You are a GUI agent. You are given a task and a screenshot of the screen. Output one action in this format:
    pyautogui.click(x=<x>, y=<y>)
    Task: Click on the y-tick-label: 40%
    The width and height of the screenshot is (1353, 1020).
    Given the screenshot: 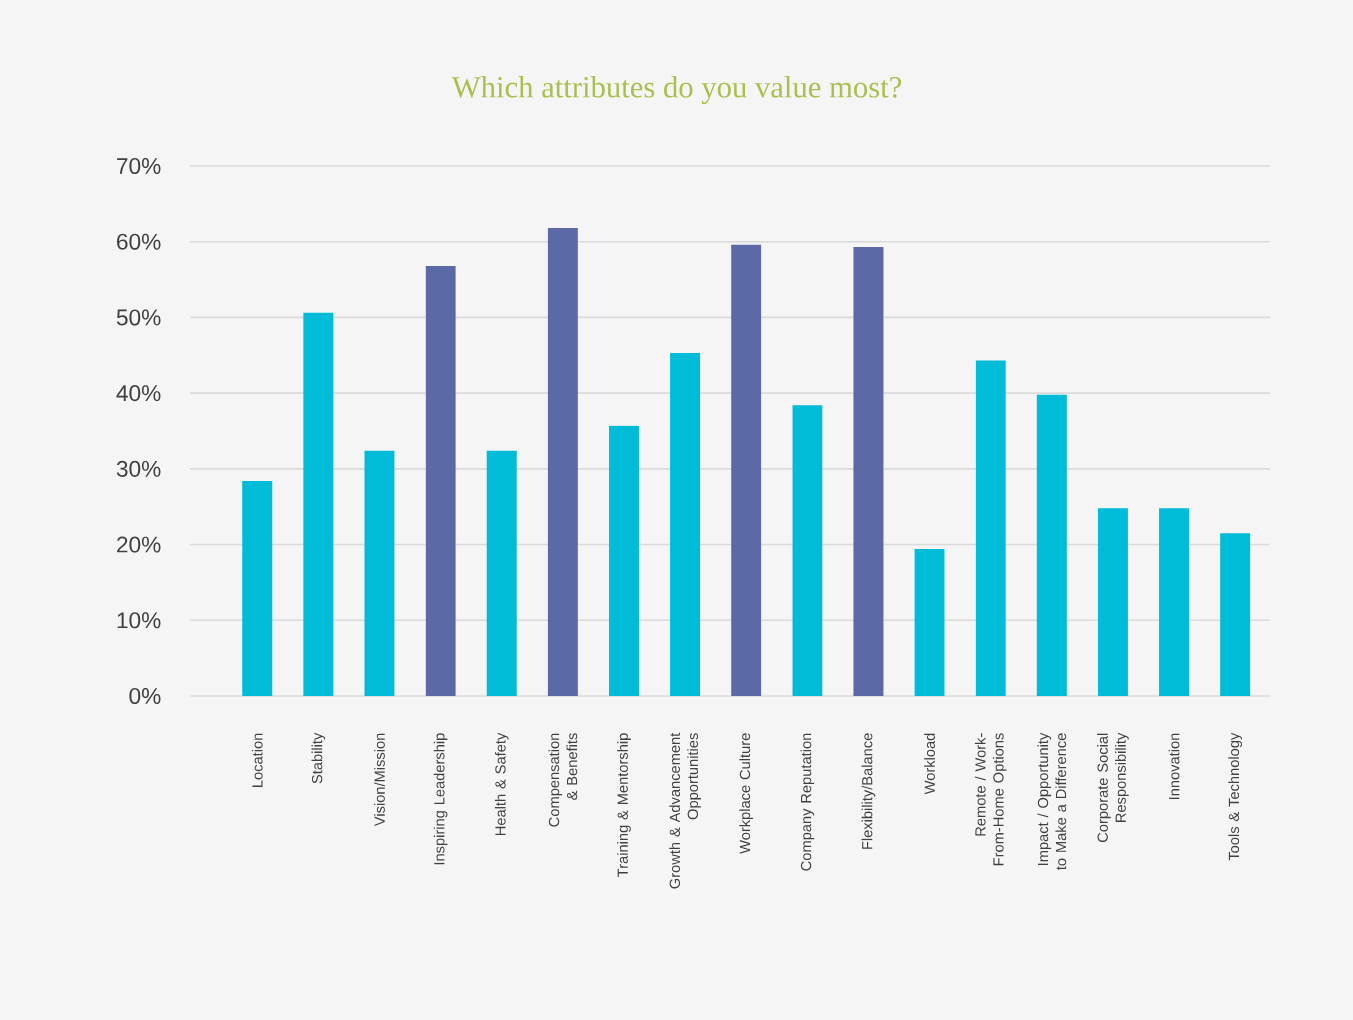 What is the action you would take?
    pyautogui.click(x=138, y=393)
    